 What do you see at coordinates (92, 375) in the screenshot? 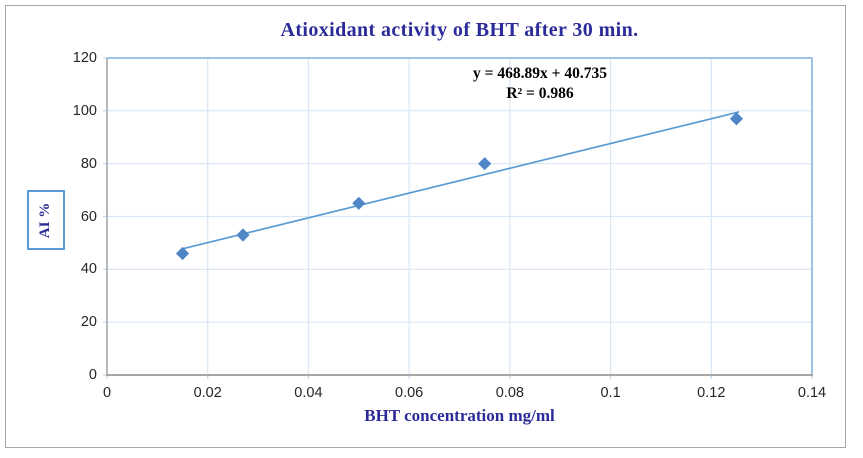
I see `y-tick-label: 0` at bounding box center [92, 375].